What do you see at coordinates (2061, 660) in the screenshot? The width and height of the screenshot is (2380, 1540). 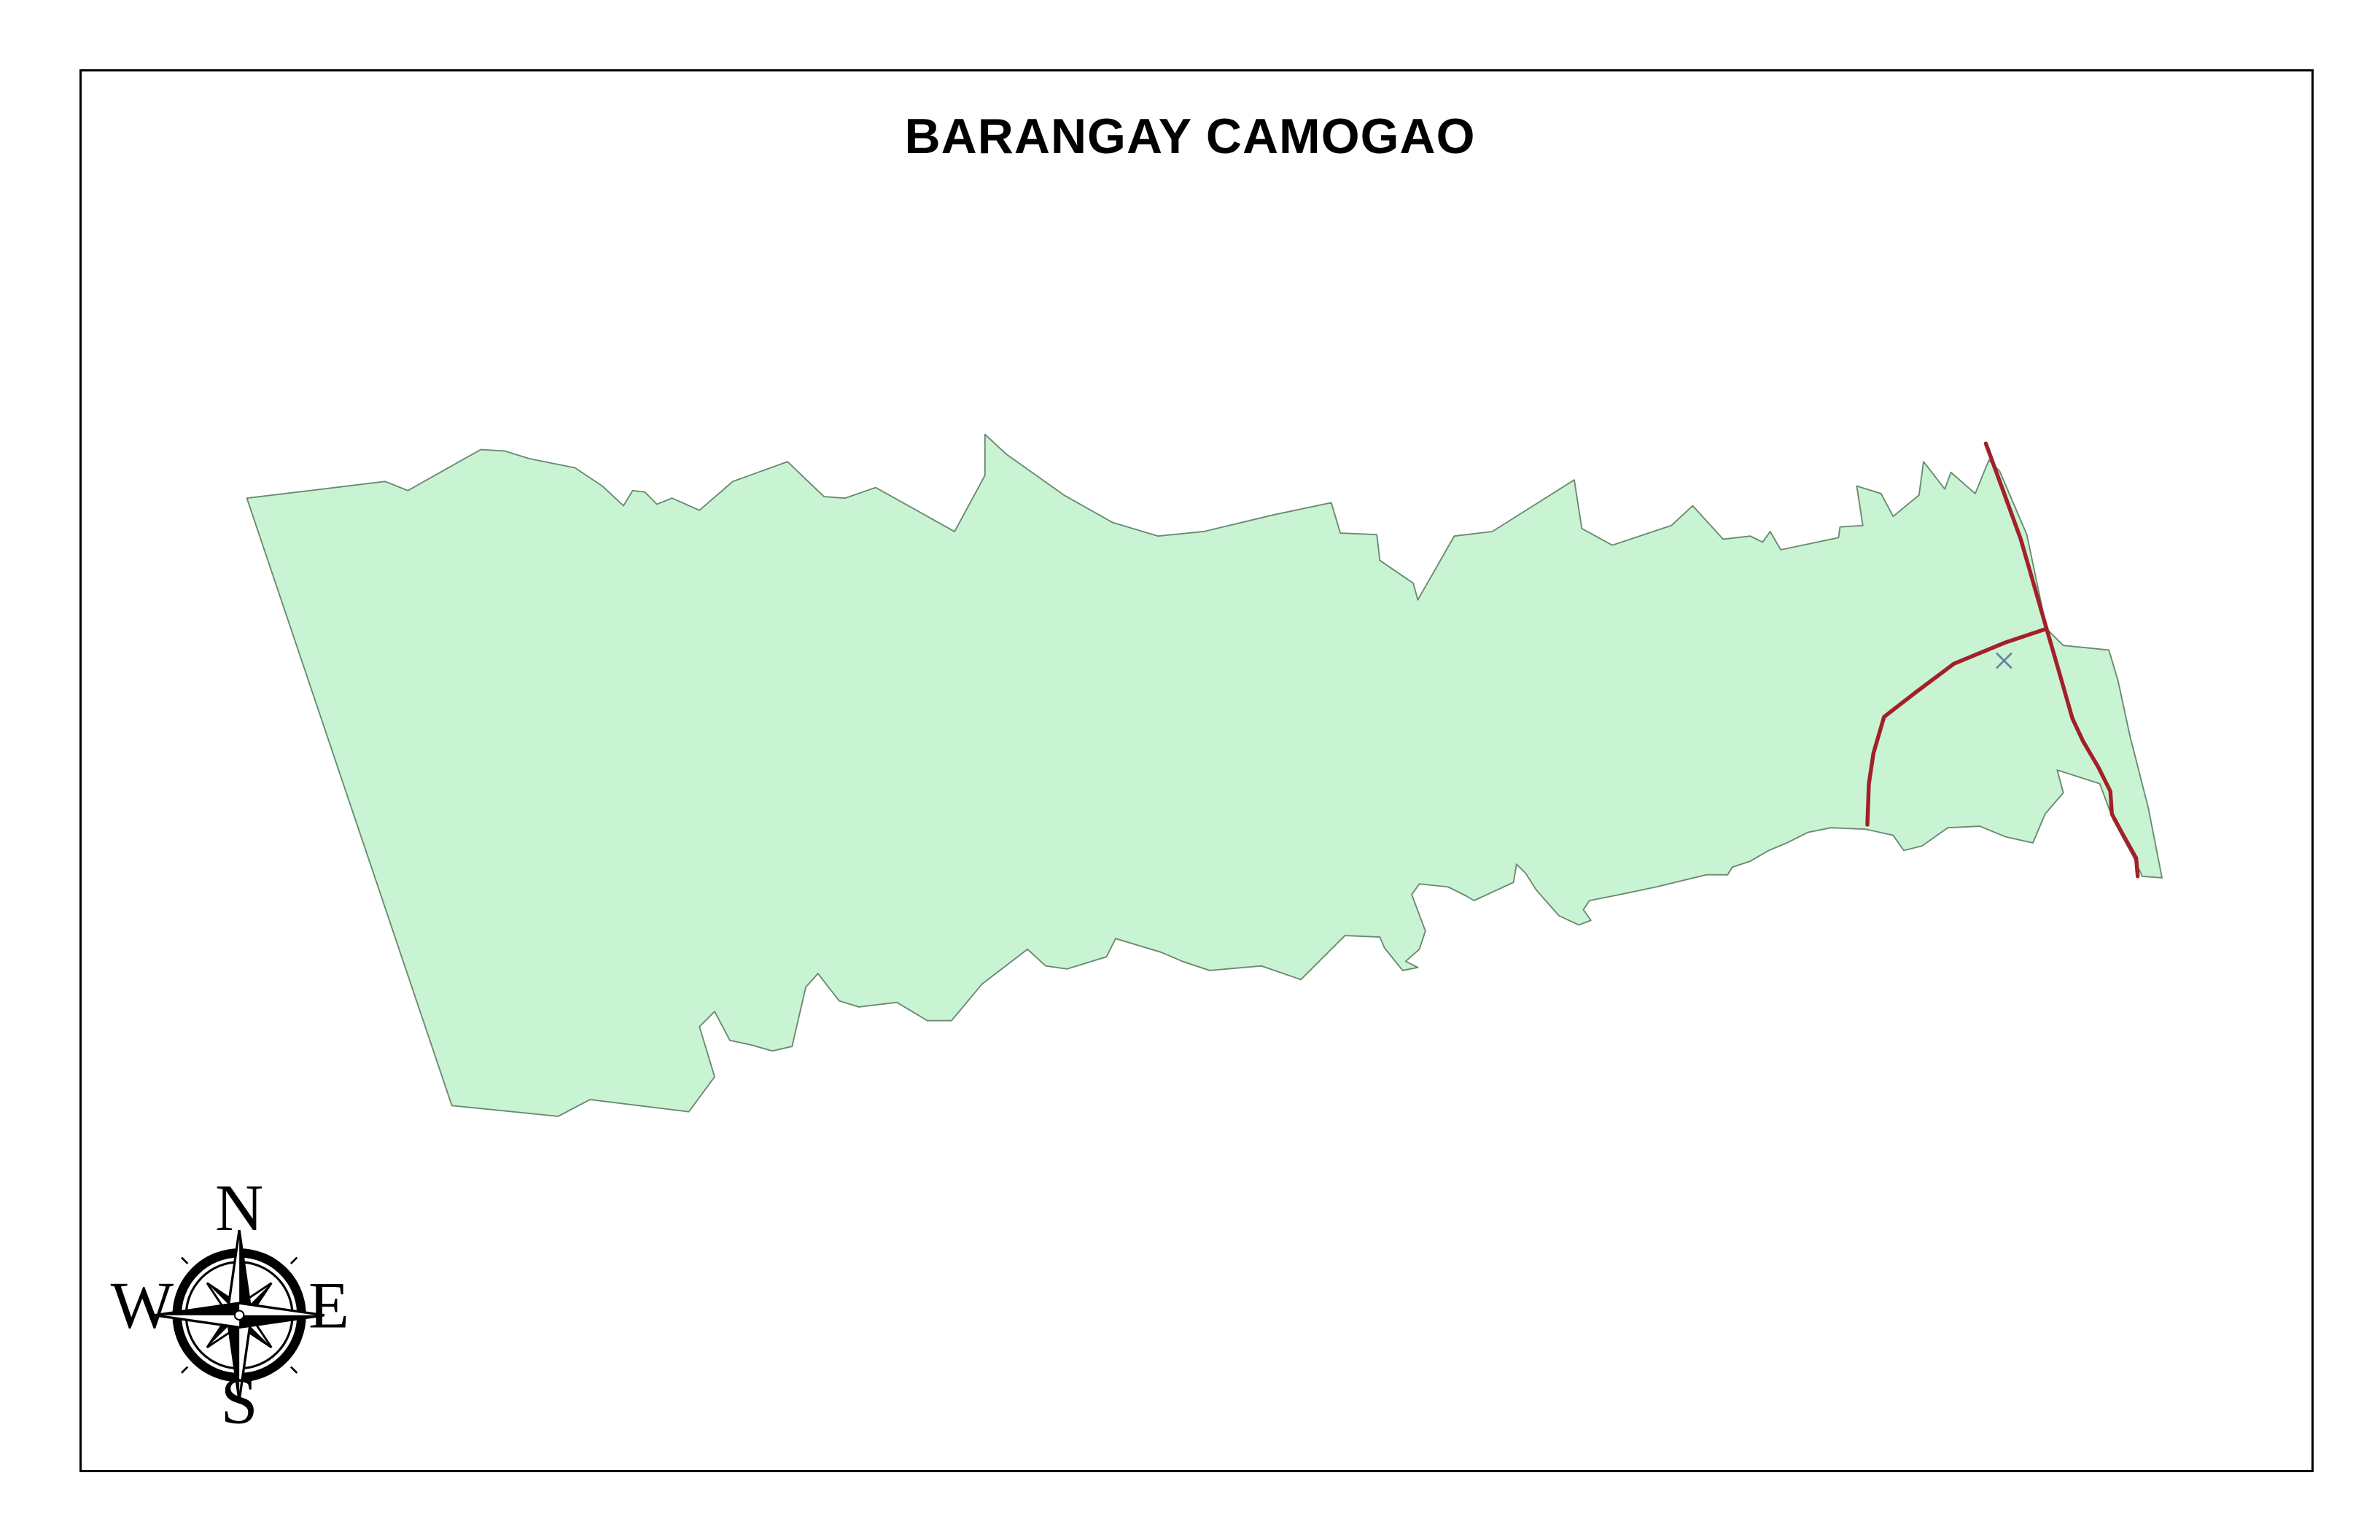 I see `road-main` at bounding box center [2061, 660].